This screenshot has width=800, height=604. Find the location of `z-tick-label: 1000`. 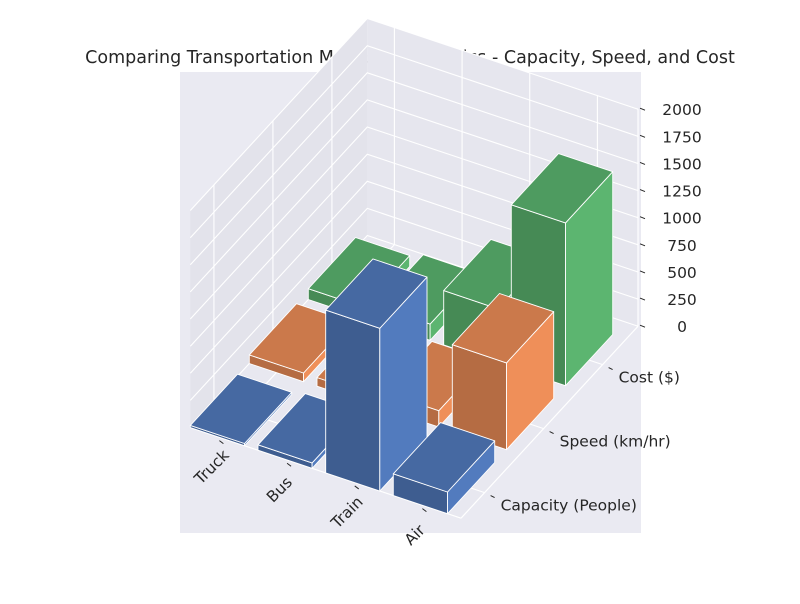

z-tick-label: 1000 is located at coordinates (681, 219).